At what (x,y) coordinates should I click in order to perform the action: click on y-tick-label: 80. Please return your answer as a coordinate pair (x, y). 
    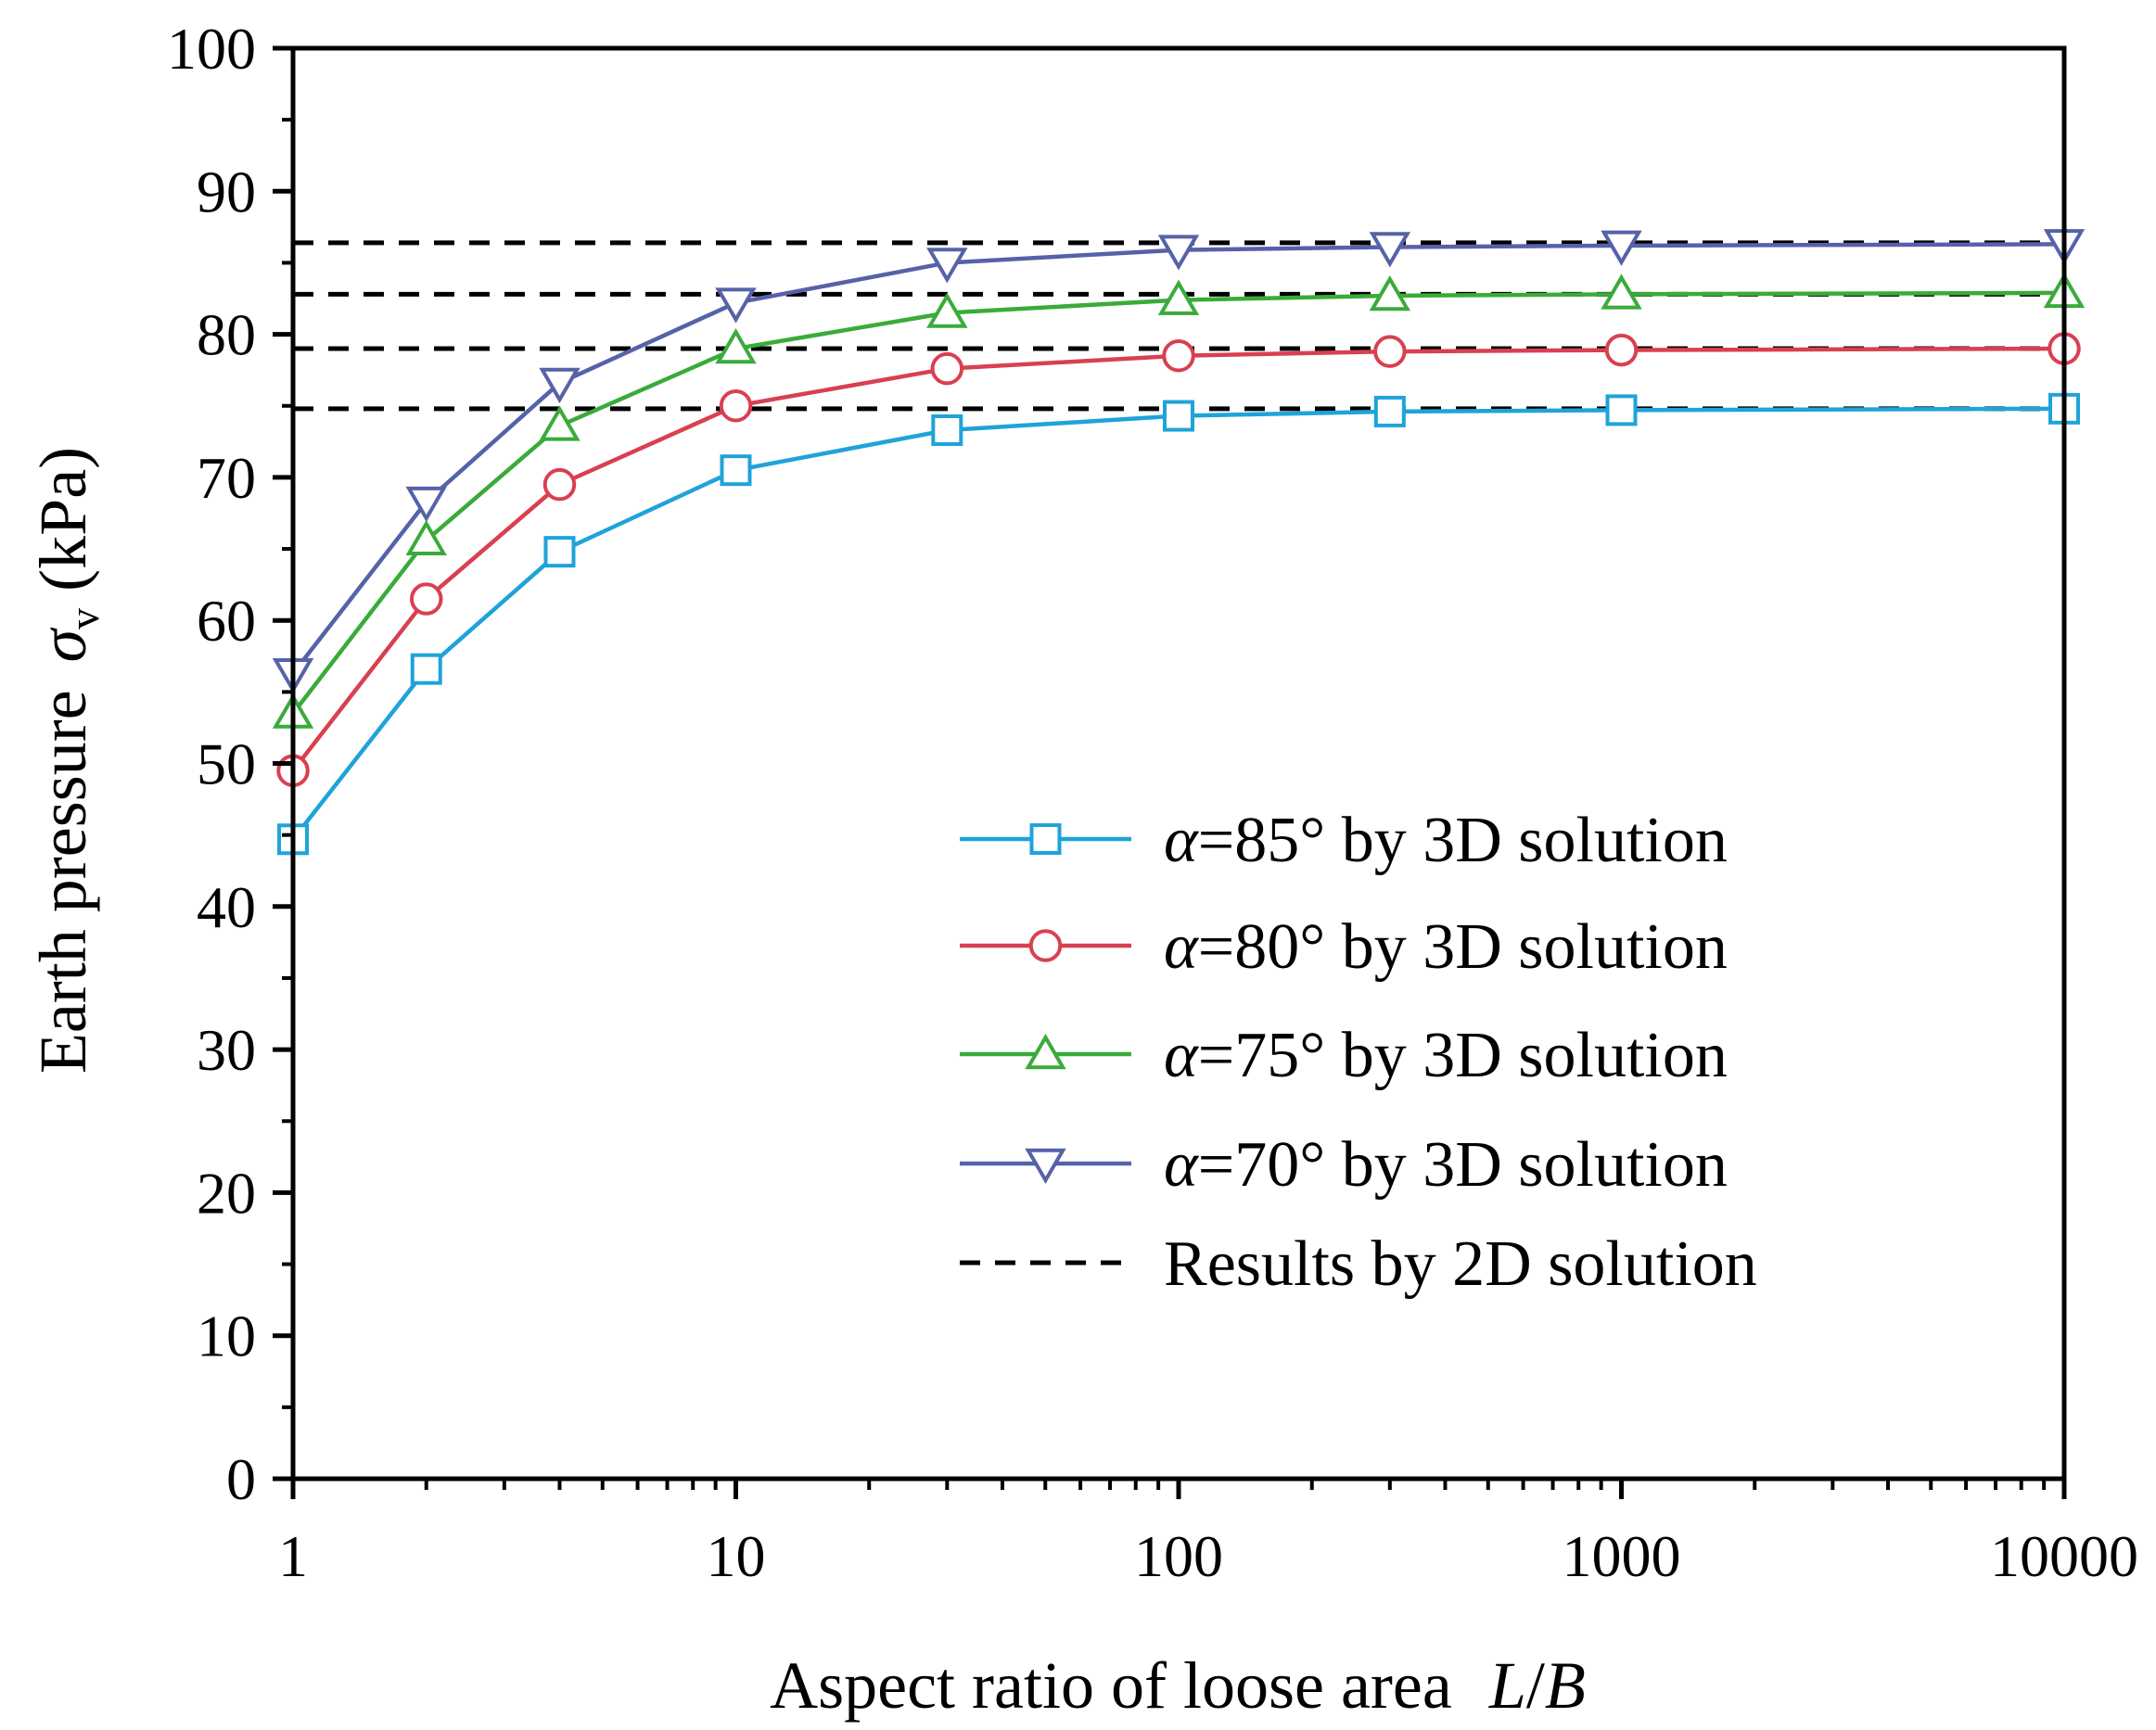
    Looking at the image, I should click on (227, 335).